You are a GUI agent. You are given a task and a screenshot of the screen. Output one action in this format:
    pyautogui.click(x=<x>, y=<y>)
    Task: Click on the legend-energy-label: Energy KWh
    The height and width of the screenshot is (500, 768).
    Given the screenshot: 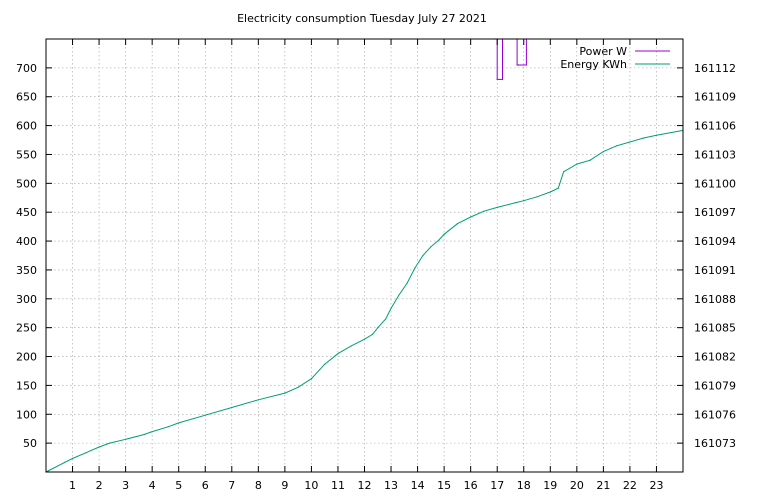 What is the action you would take?
    pyautogui.click(x=593, y=64)
    